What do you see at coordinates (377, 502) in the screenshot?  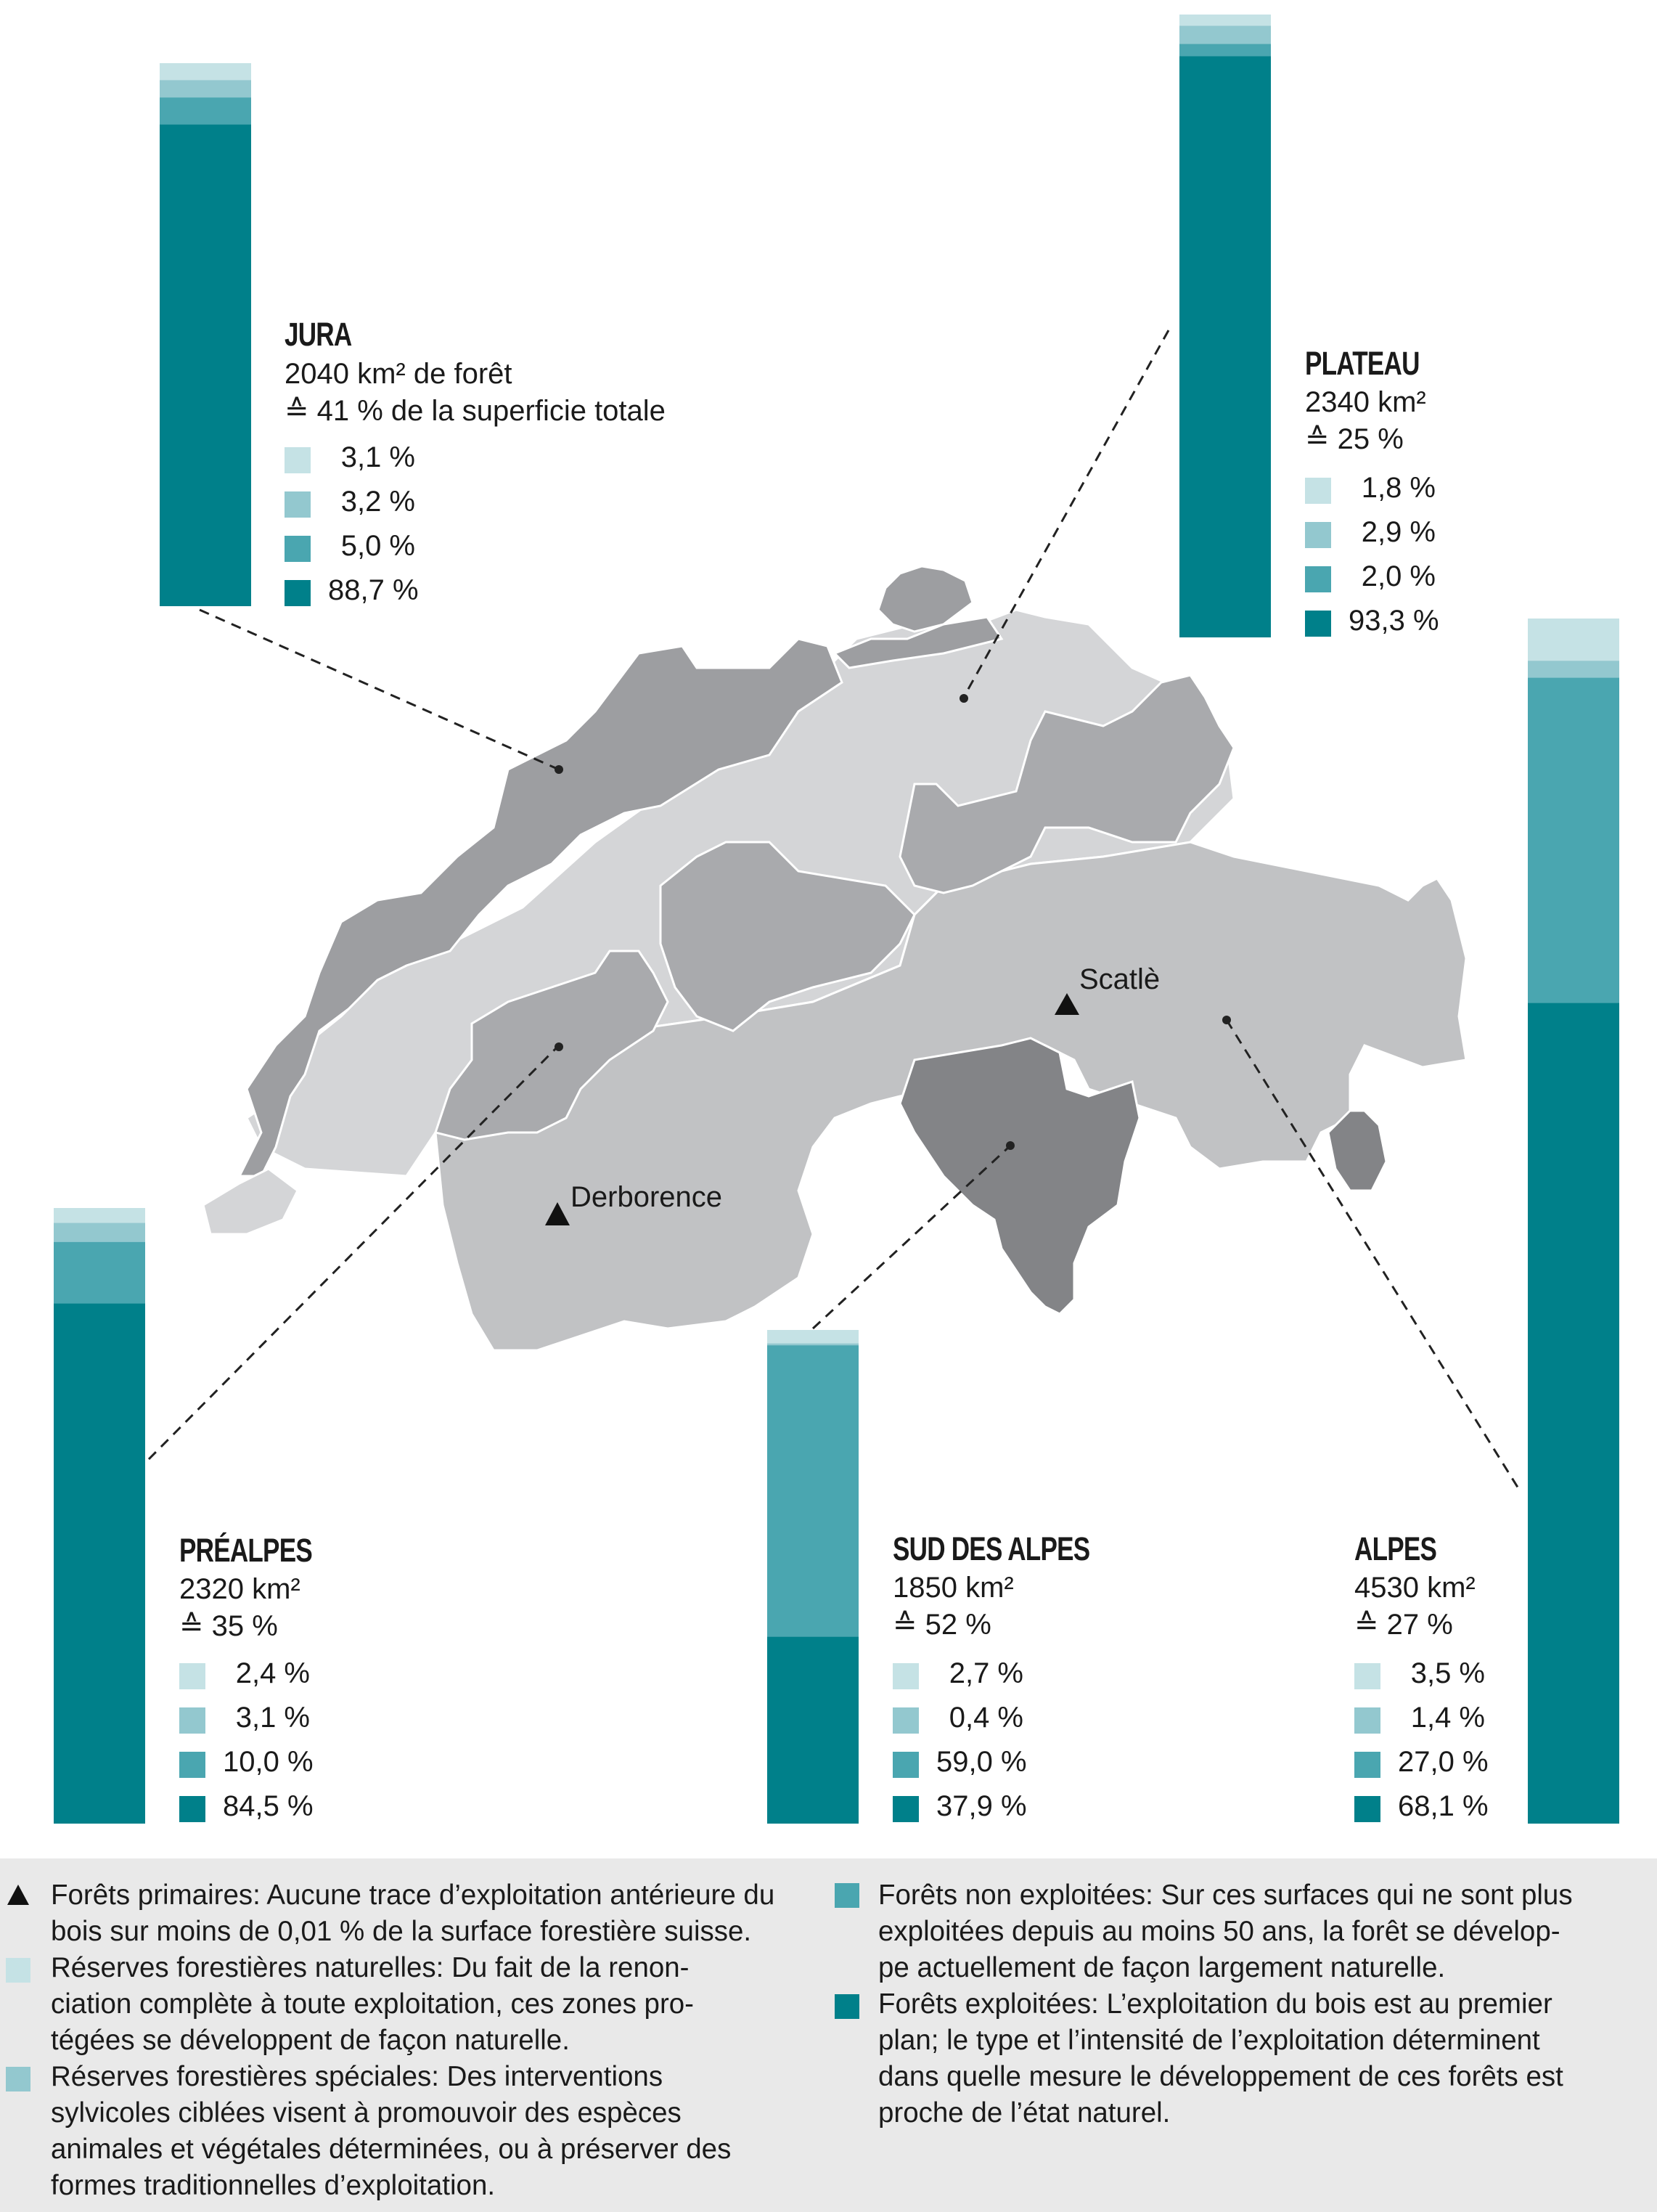 I see `pct-value: 3,2 %` at bounding box center [377, 502].